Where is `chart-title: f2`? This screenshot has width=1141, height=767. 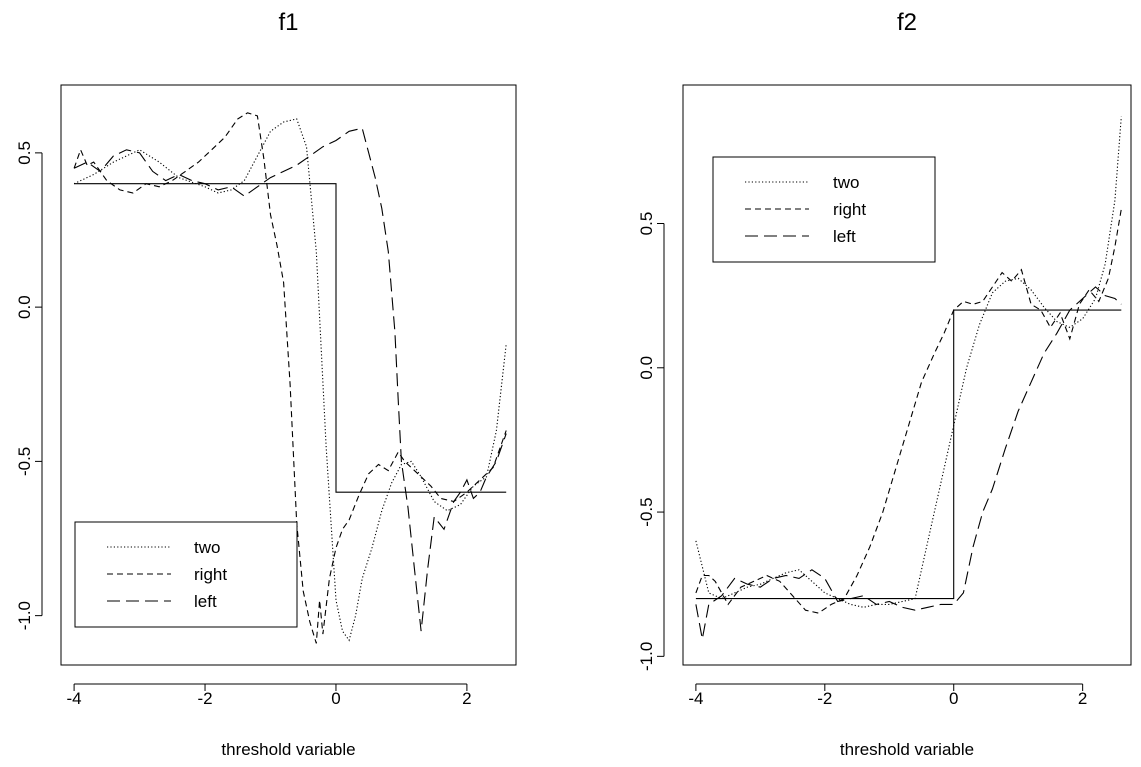 chart-title: f2 is located at coordinates (907, 22).